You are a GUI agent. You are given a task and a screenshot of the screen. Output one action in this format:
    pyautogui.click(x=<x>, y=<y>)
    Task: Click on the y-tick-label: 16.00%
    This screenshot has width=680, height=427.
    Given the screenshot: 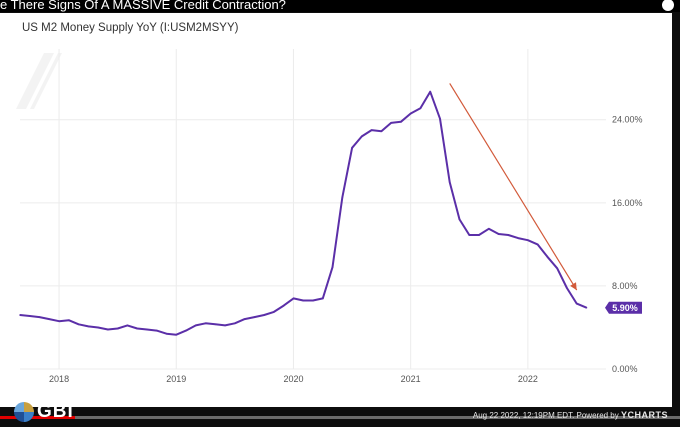 What is the action you would take?
    pyautogui.click(x=627, y=203)
    